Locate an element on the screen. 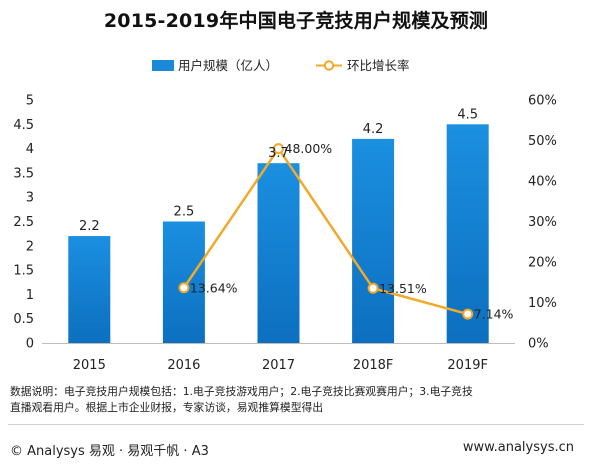 This screenshot has height=472, width=592. bar-value-label: 2.2 is located at coordinates (89, 226).